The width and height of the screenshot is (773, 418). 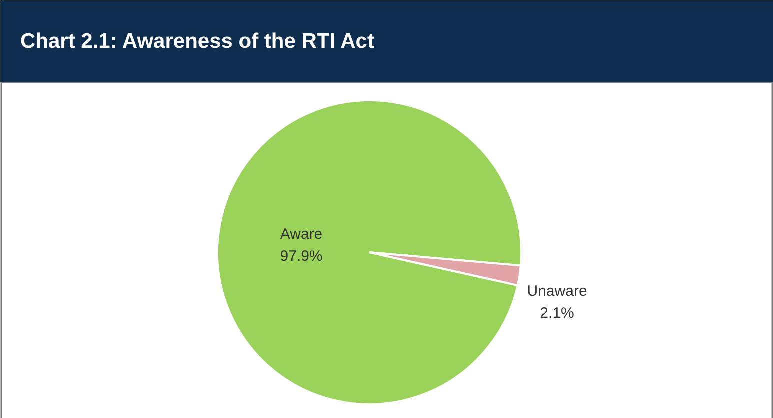 What do you see at coordinates (301, 256) in the screenshot?
I see `data-label: 97.9%` at bounding box center [301, 256].